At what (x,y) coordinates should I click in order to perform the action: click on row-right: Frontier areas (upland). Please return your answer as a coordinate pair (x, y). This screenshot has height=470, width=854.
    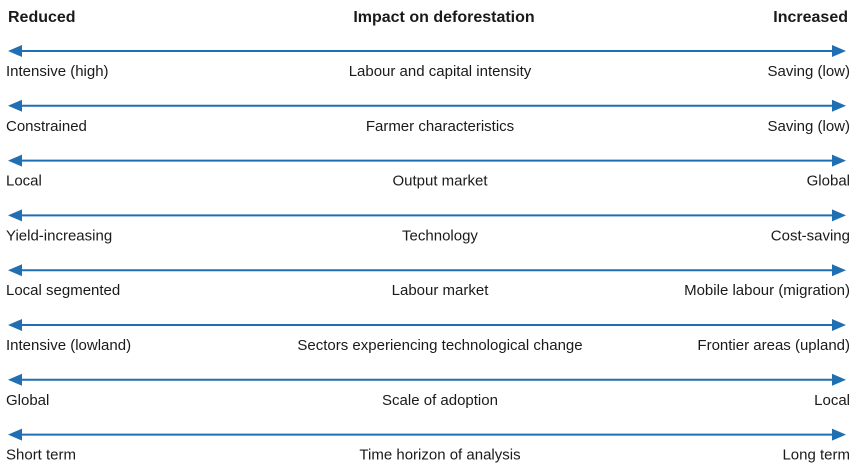
    Looking at the image, I should click on (773, 345).